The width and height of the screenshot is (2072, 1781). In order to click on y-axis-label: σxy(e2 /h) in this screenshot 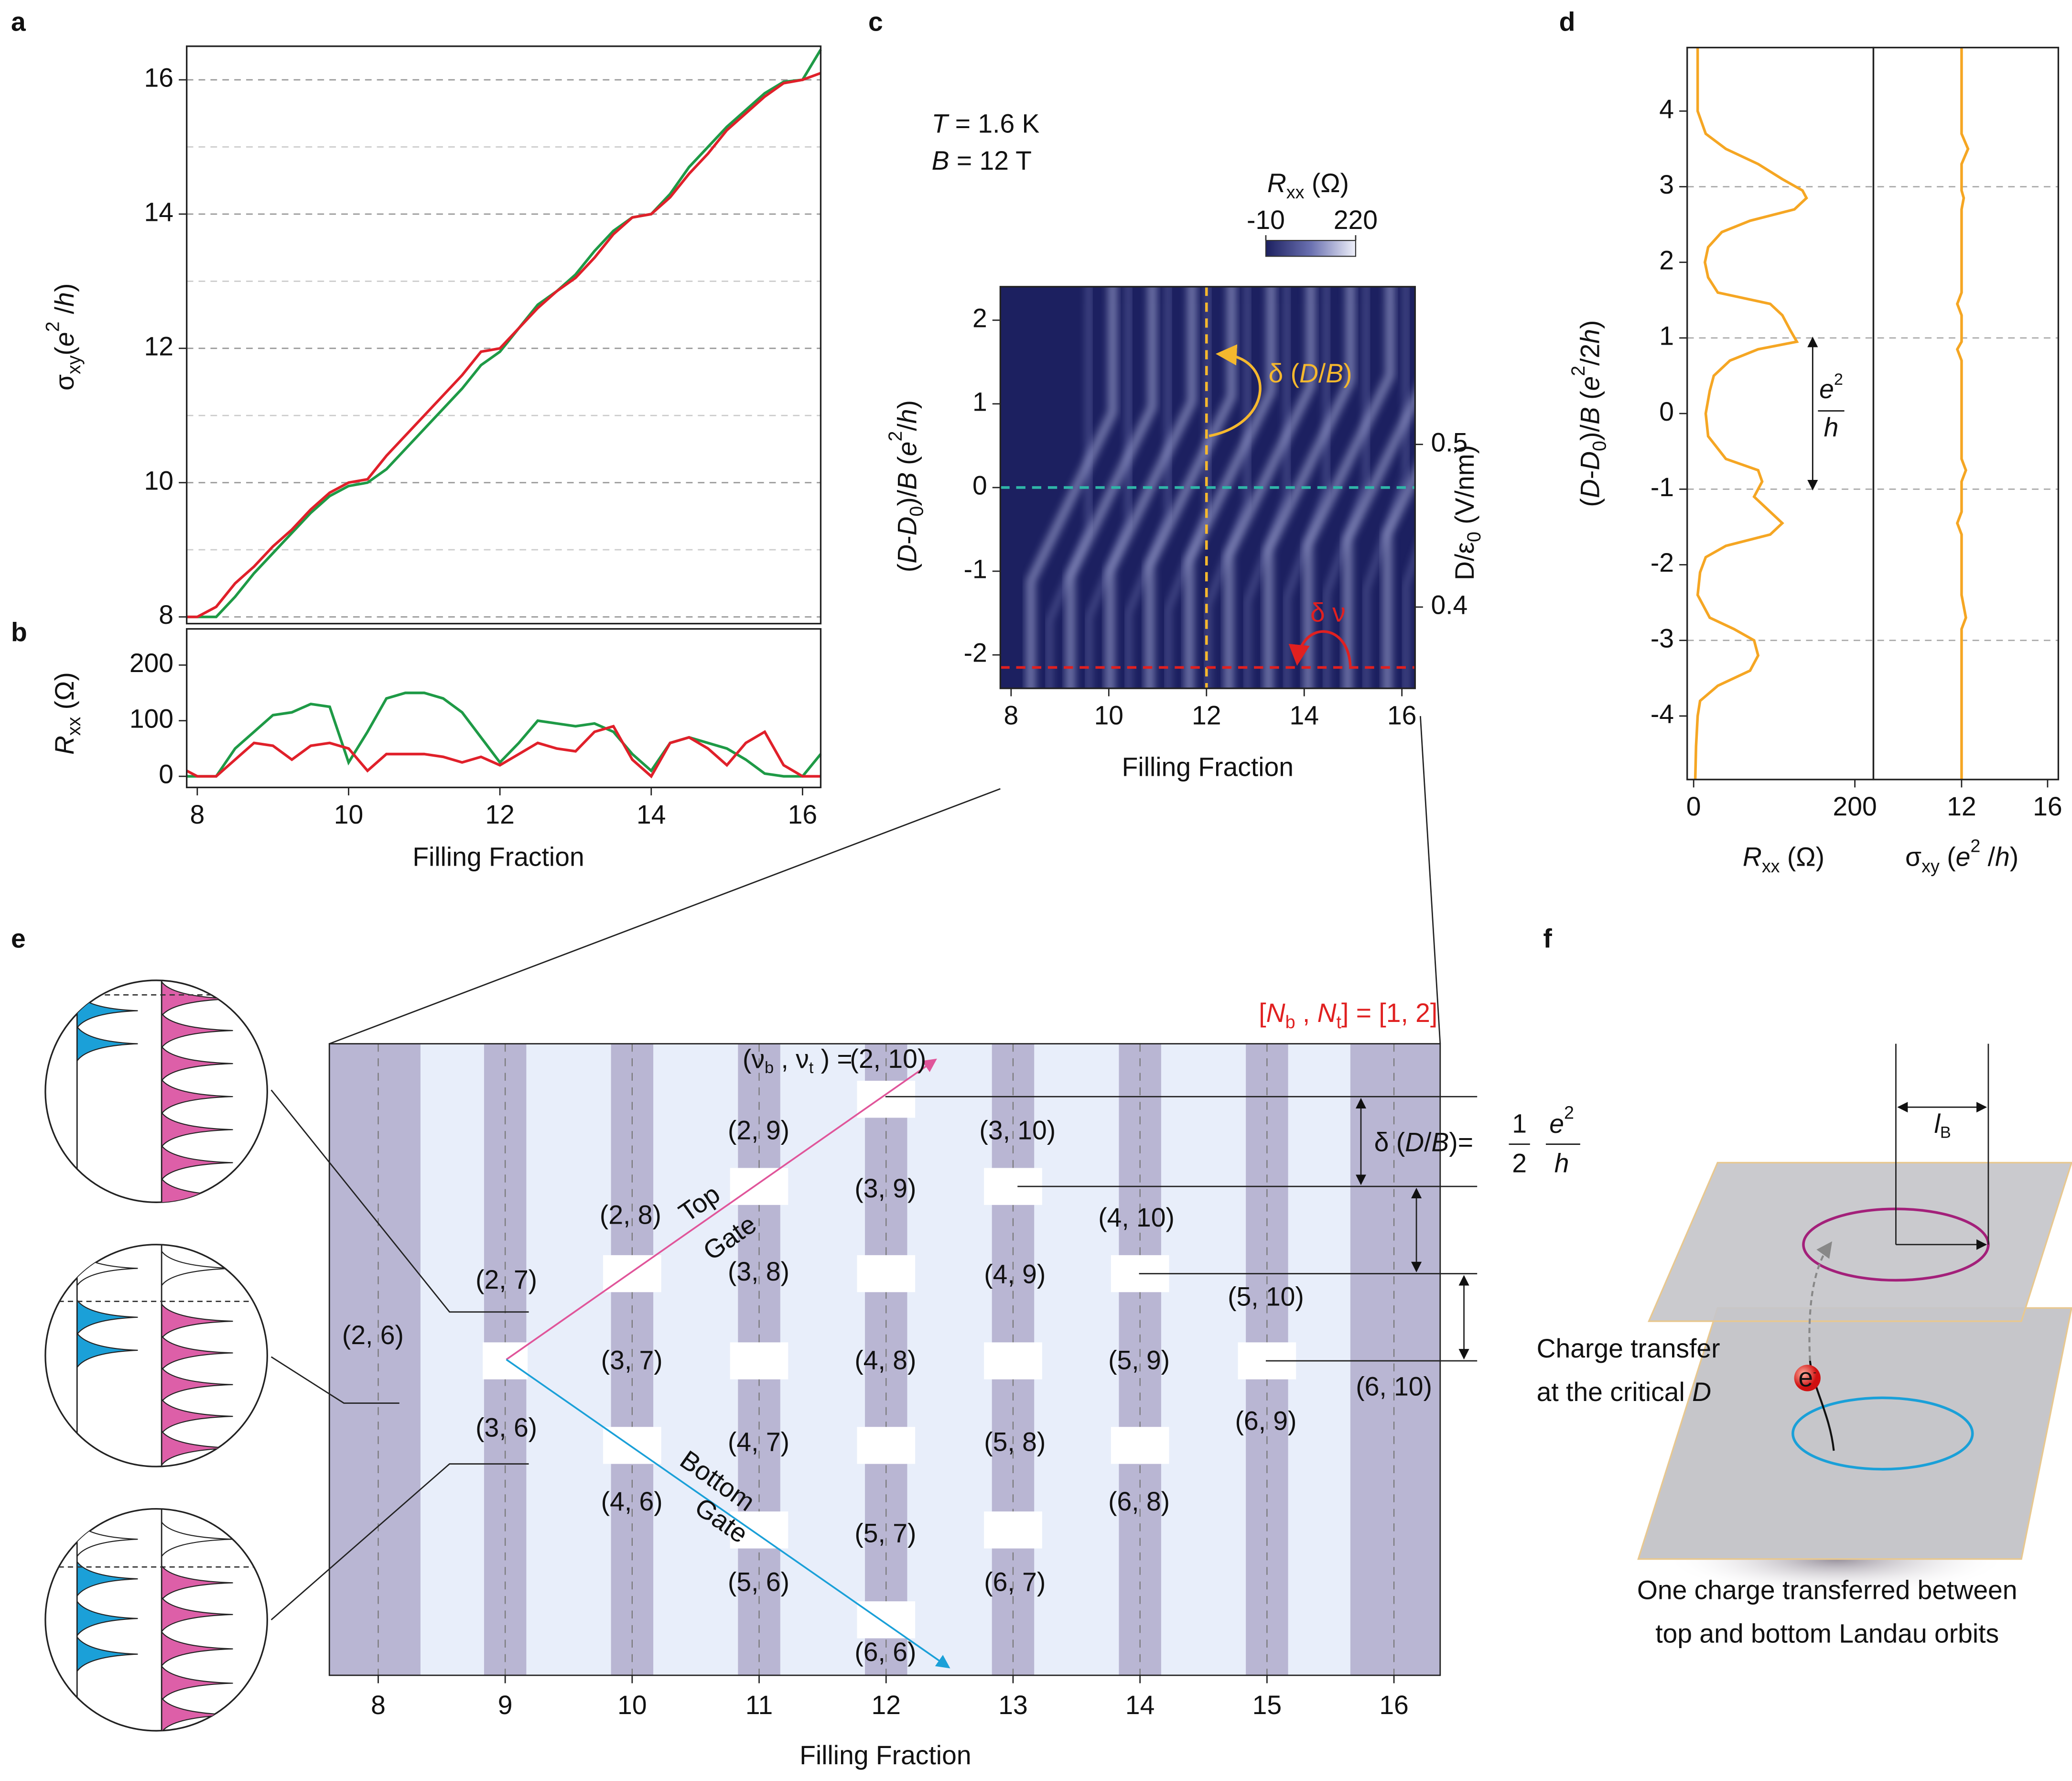, I will do `click(64, 337)`.